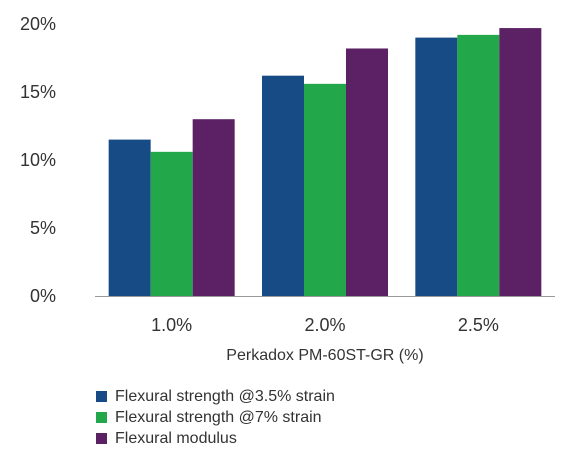 The image size is (562, 453). I want to click on legend-label: Flexural strength @7% strain, so click(218, 417).